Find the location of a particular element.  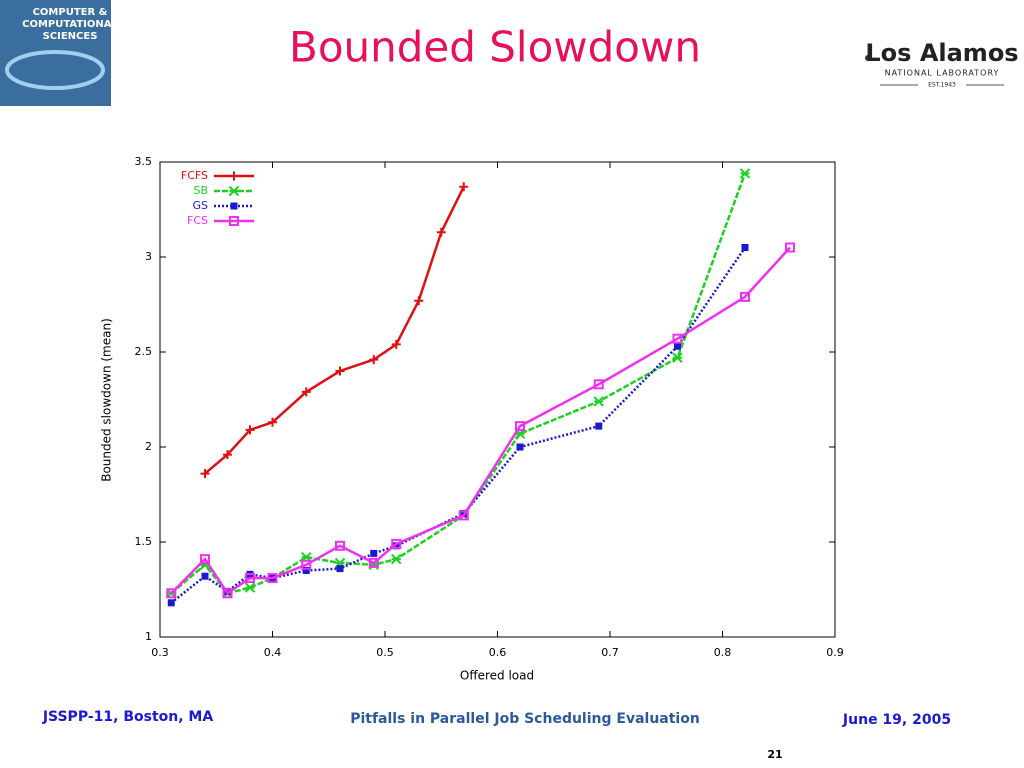

x-axis-label: Offered load is located at coordinates (497, 676).